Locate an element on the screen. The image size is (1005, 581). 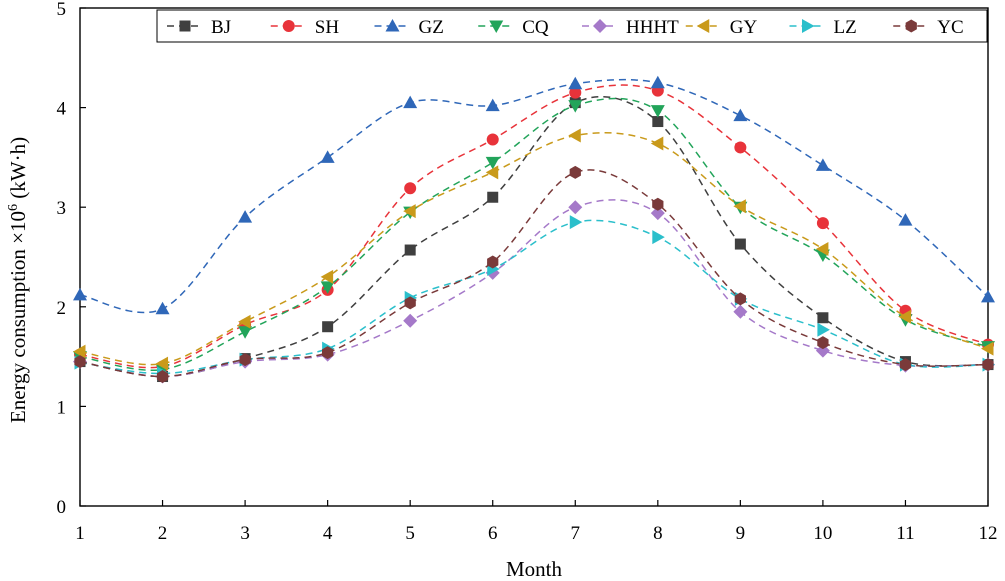
legend-marker-hhht is located at coordinates (600, 26).